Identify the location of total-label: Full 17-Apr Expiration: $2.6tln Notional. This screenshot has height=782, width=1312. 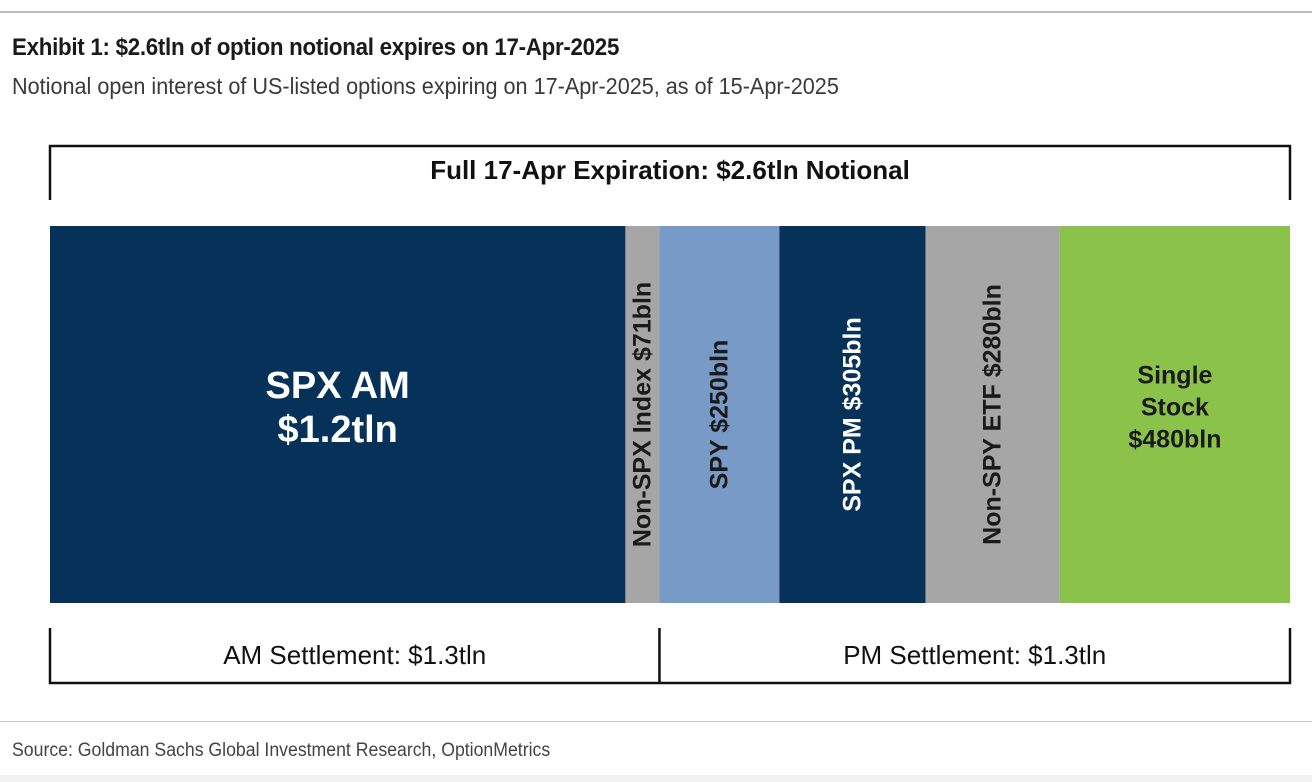
(670, 170).